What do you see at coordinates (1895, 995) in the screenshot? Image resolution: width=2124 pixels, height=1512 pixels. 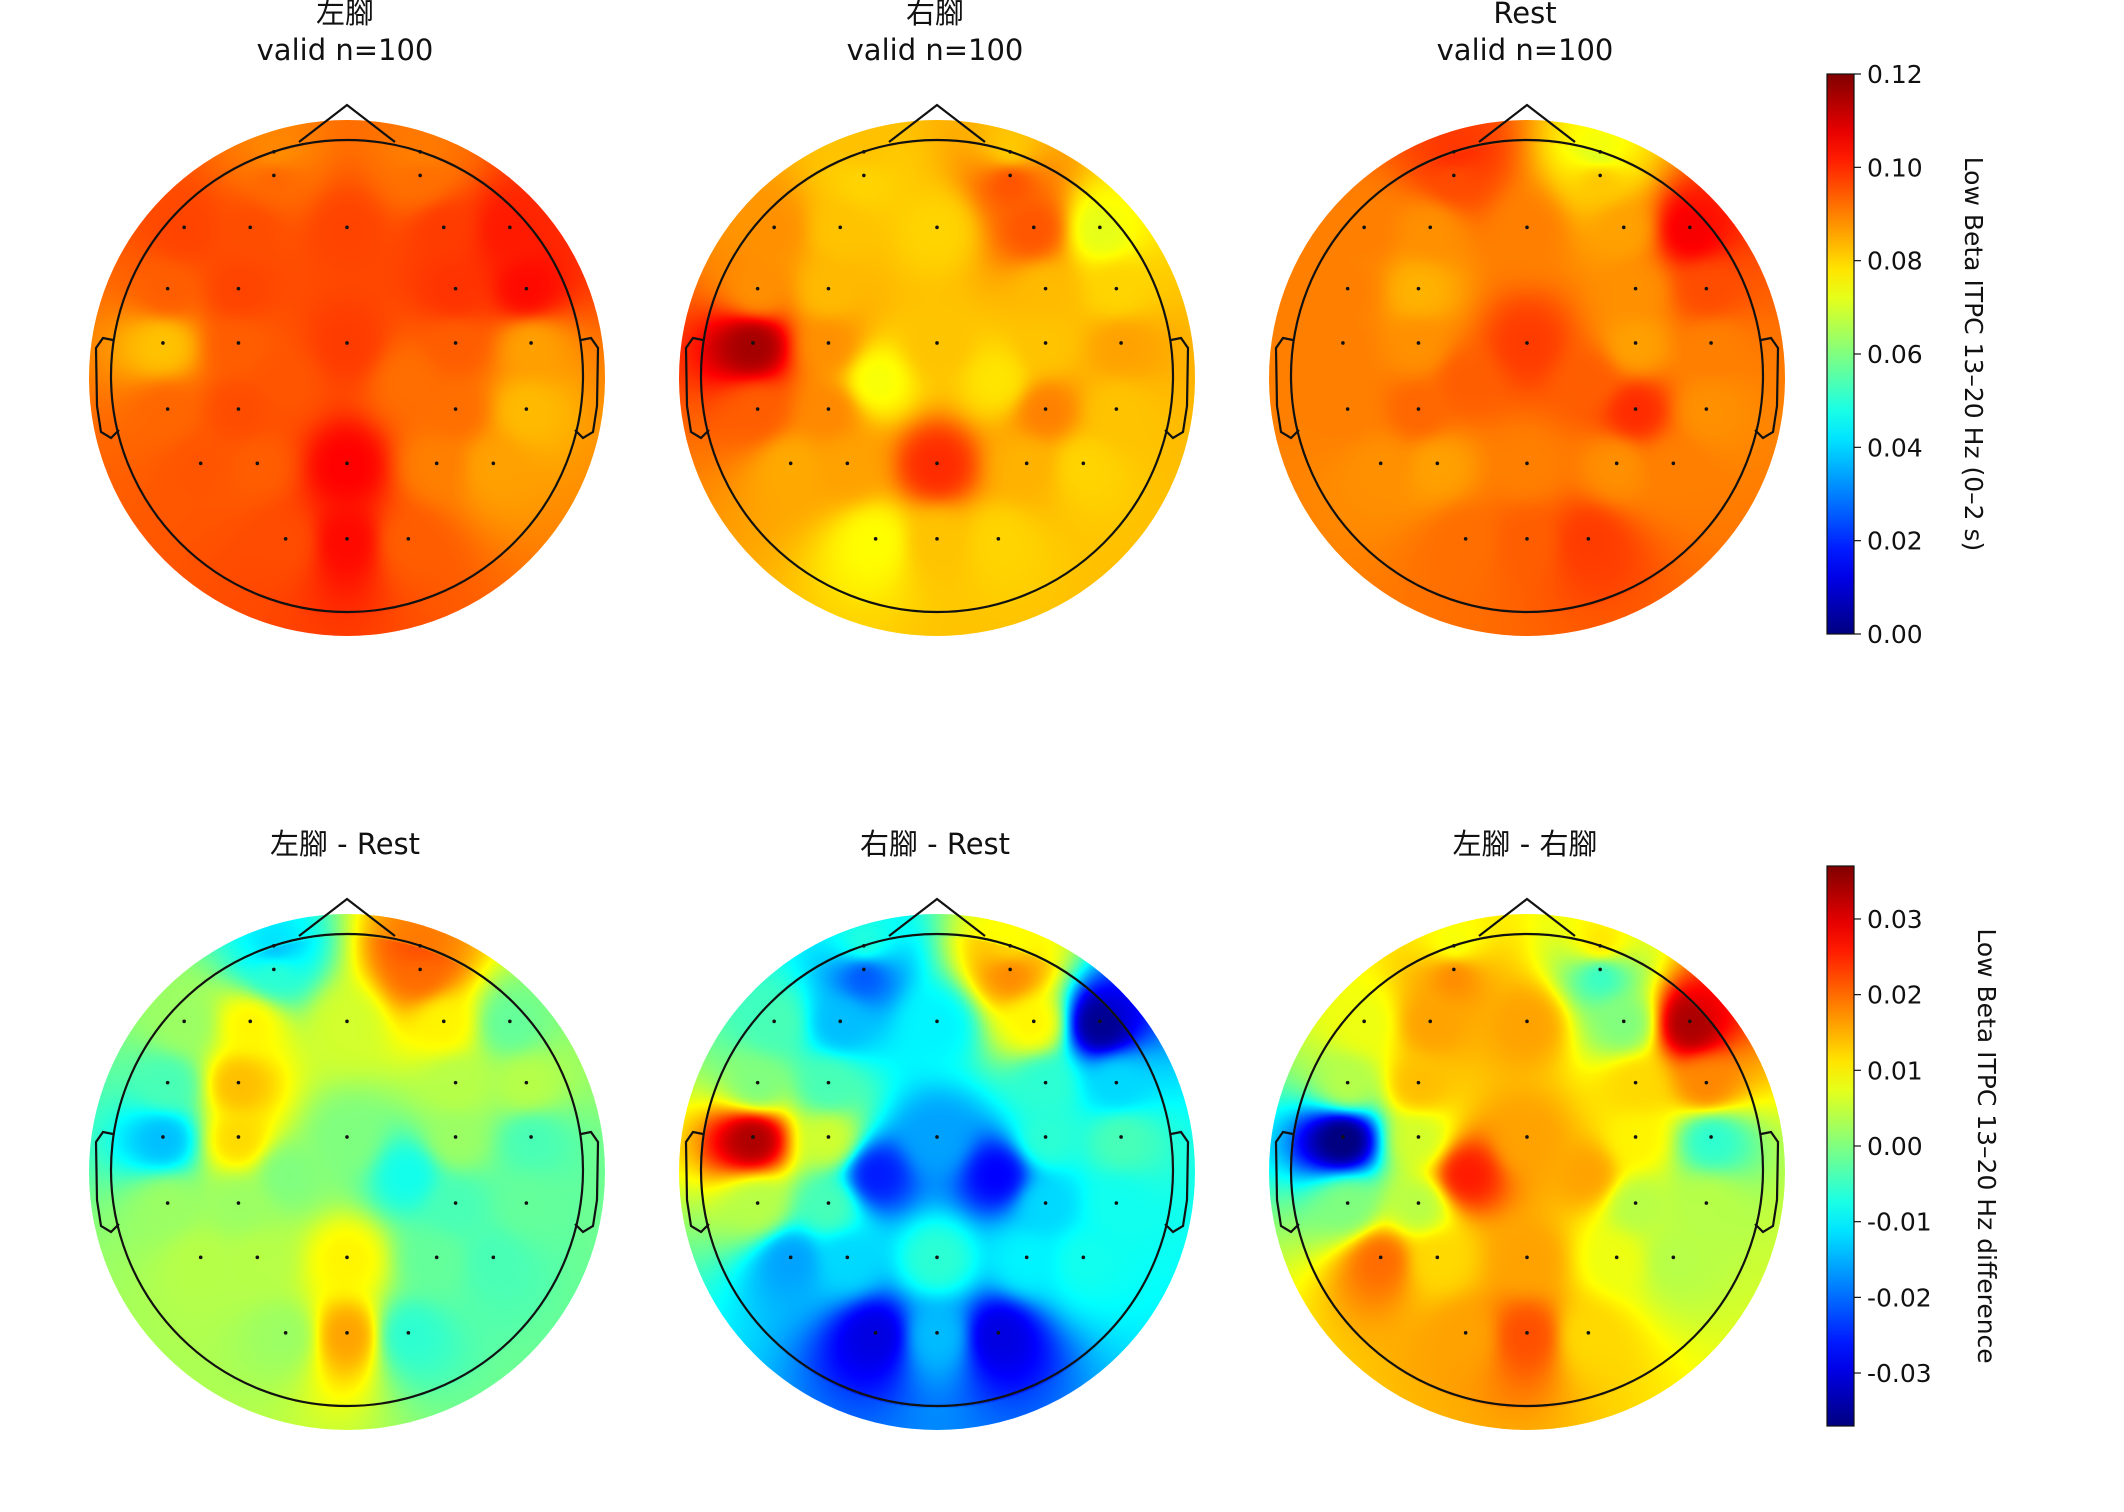 I see `colorbar-tick-label: 0.02` at bounding box center [1895, 995].